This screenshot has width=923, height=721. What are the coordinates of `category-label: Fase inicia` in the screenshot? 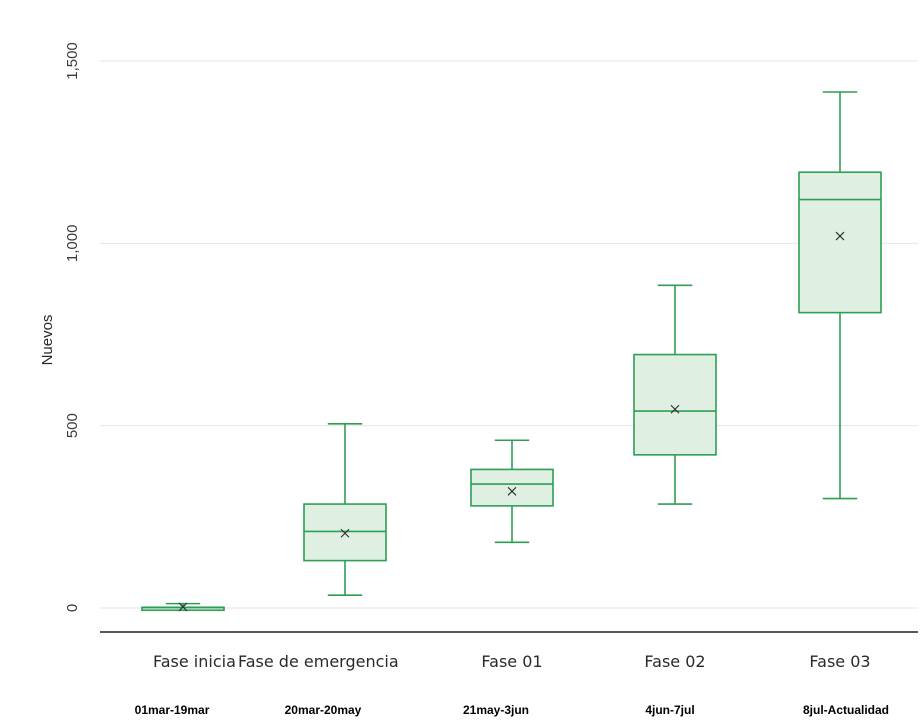 It's located at (194, 661).